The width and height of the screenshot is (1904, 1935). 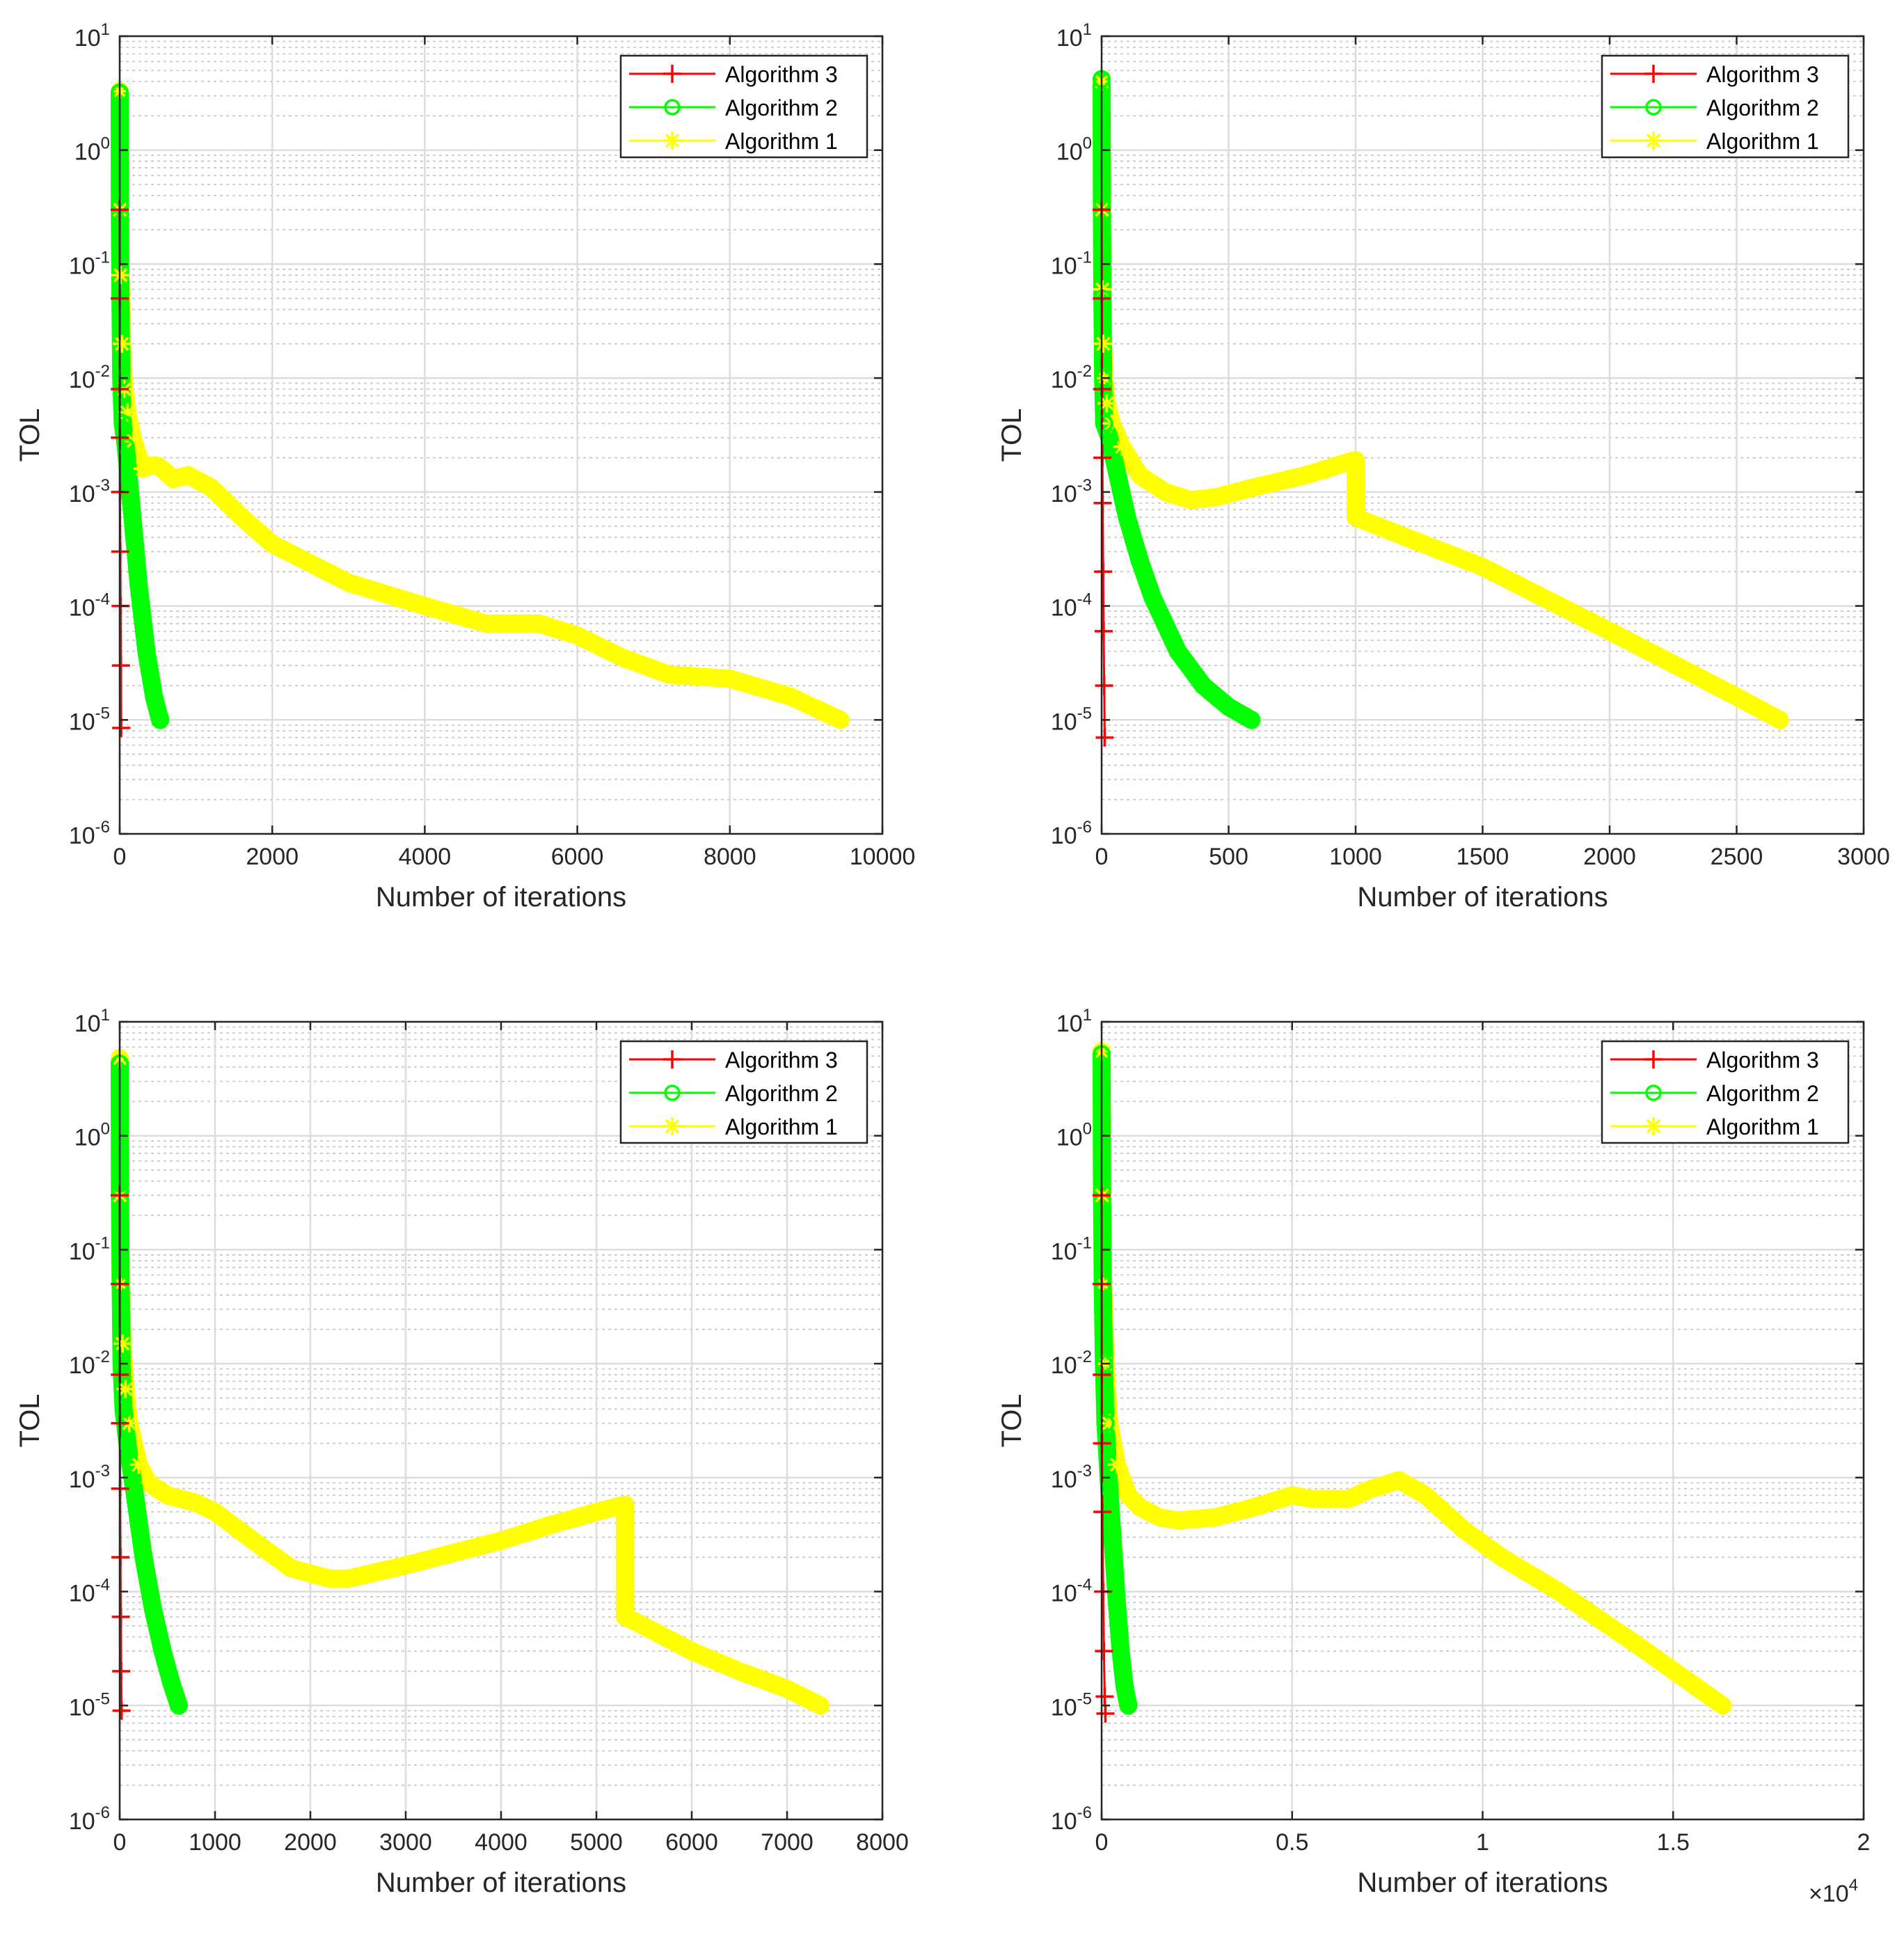 I want to click on x-tick-label: 500, so click(x=1228, y=857).